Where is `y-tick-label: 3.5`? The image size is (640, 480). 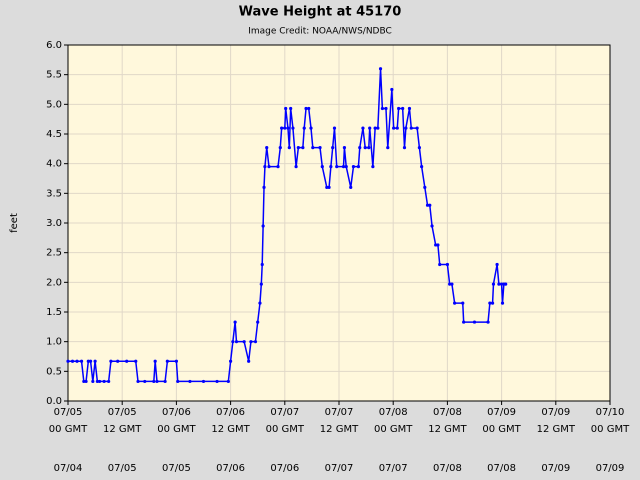 y-tick-label: 3.5 is located at coordinates (54, 193).